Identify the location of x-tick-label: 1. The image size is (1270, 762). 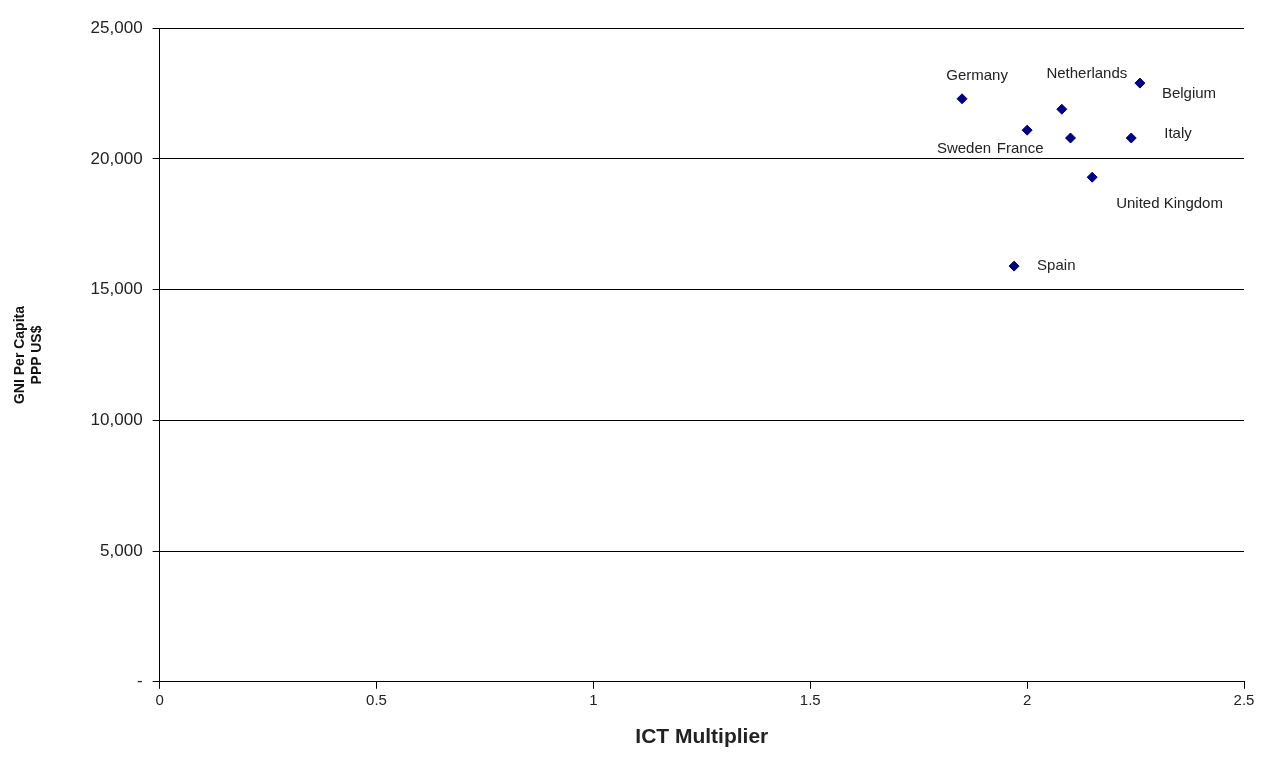
(593, 699).